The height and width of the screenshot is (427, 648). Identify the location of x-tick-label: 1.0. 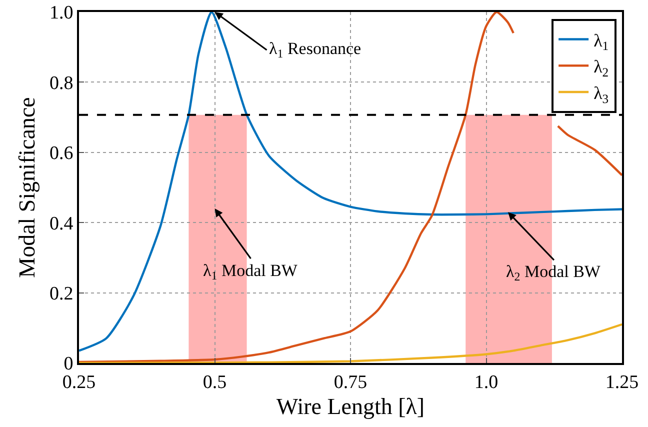
(486, 382).